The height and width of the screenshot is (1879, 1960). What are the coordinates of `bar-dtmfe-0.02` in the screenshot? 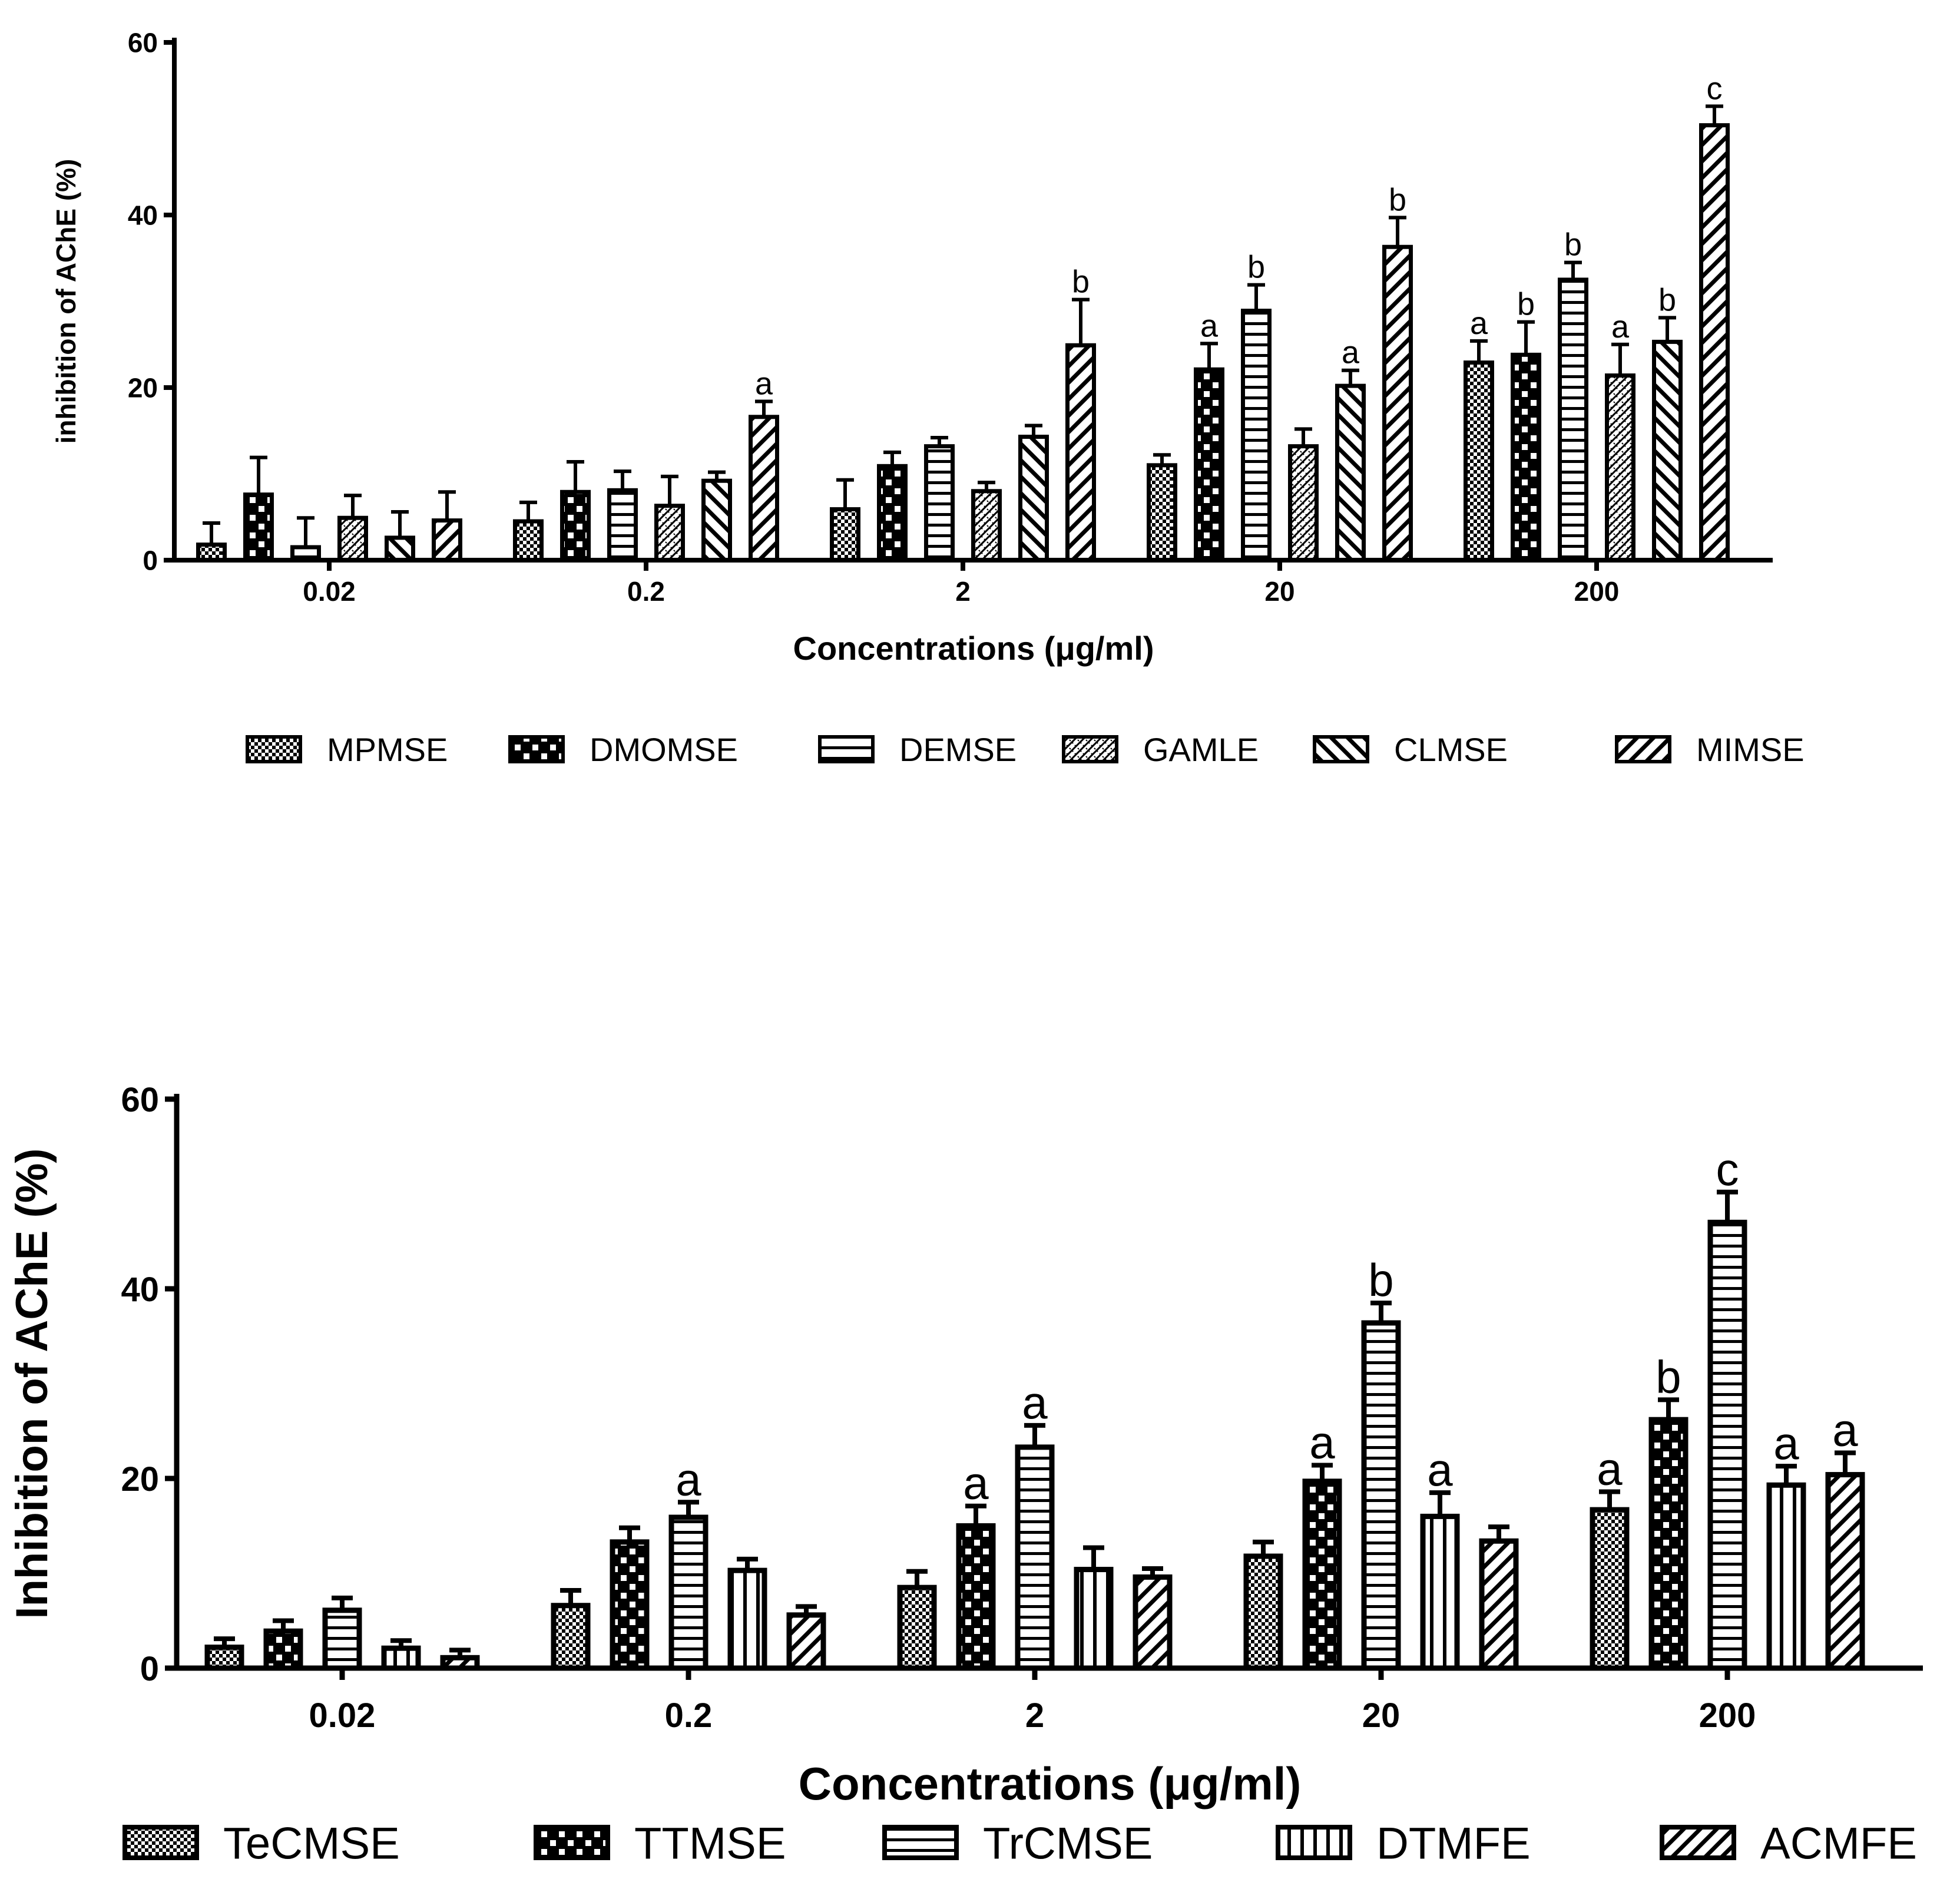 It's located at (401, 1658).